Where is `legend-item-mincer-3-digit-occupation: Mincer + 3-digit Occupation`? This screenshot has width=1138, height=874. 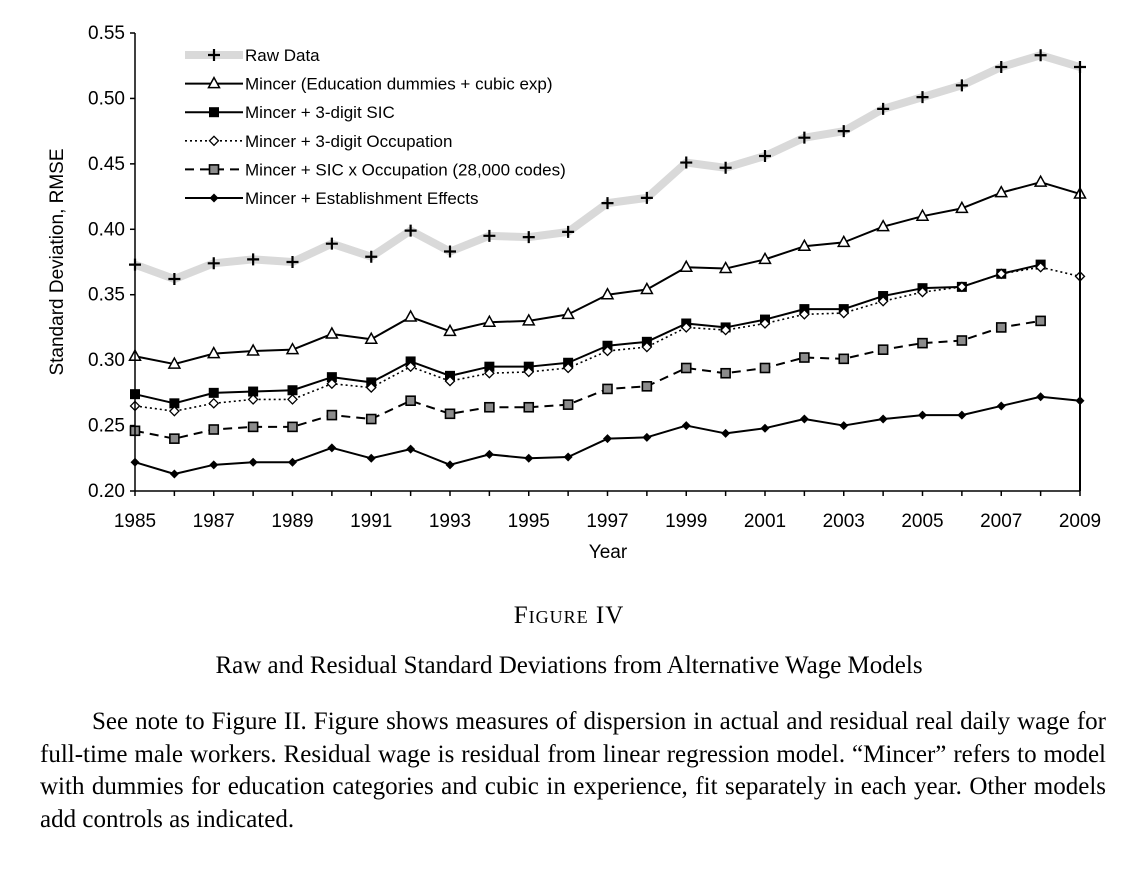
legend-item-mincer-3-digit-occupation: Mincer + 3-digit Occupation is located at coordinates (318, 141).